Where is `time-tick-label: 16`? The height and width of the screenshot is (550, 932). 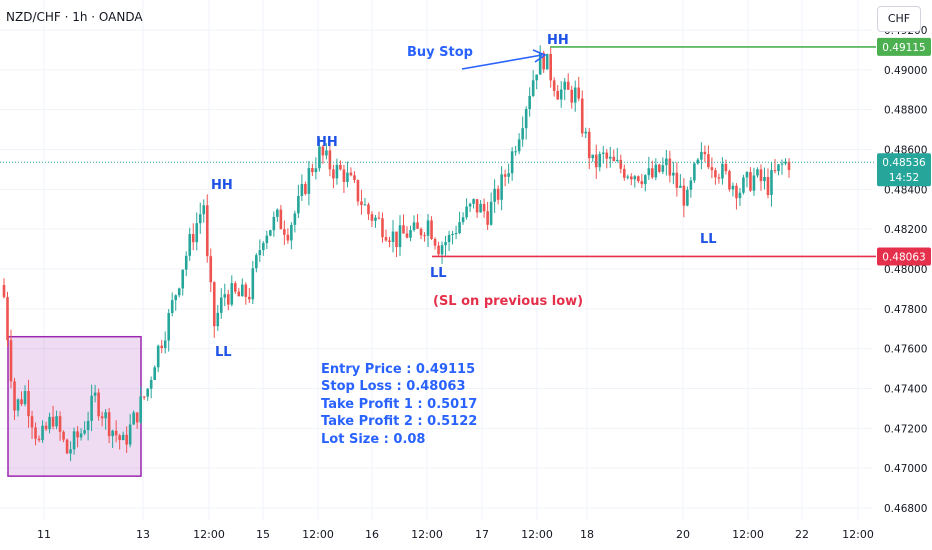
time-tick-label: 16 is located at coordinates (372, 534).